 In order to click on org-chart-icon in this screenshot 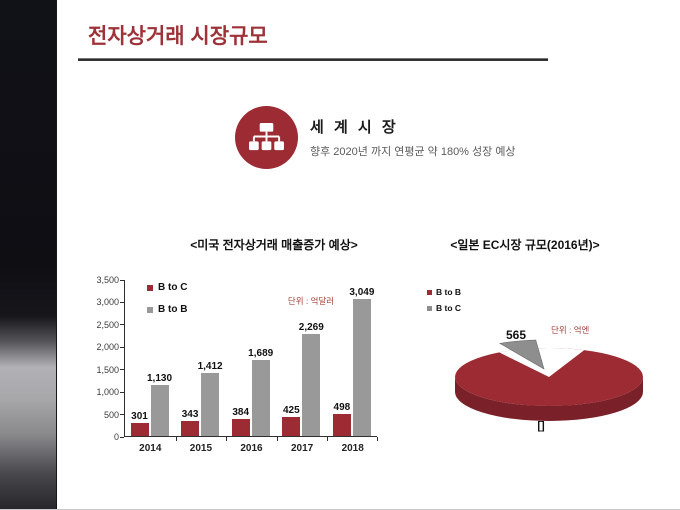, I will do `click(266, 136)`.